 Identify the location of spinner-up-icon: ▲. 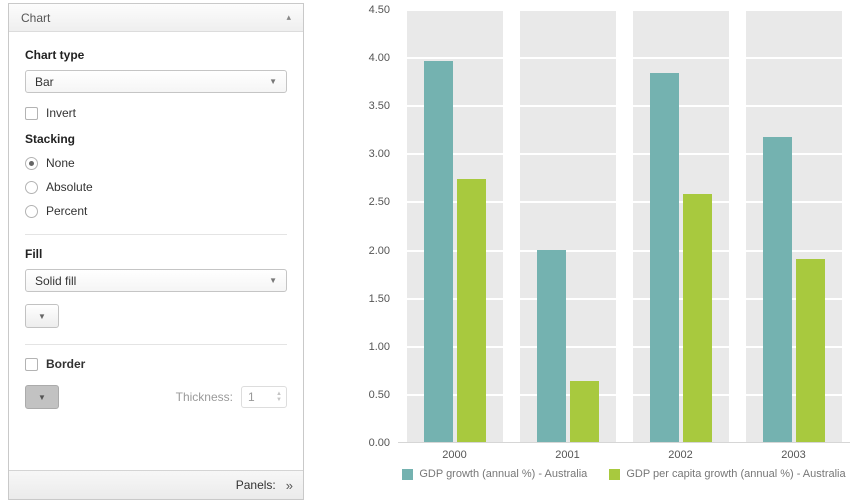
(279, 394).